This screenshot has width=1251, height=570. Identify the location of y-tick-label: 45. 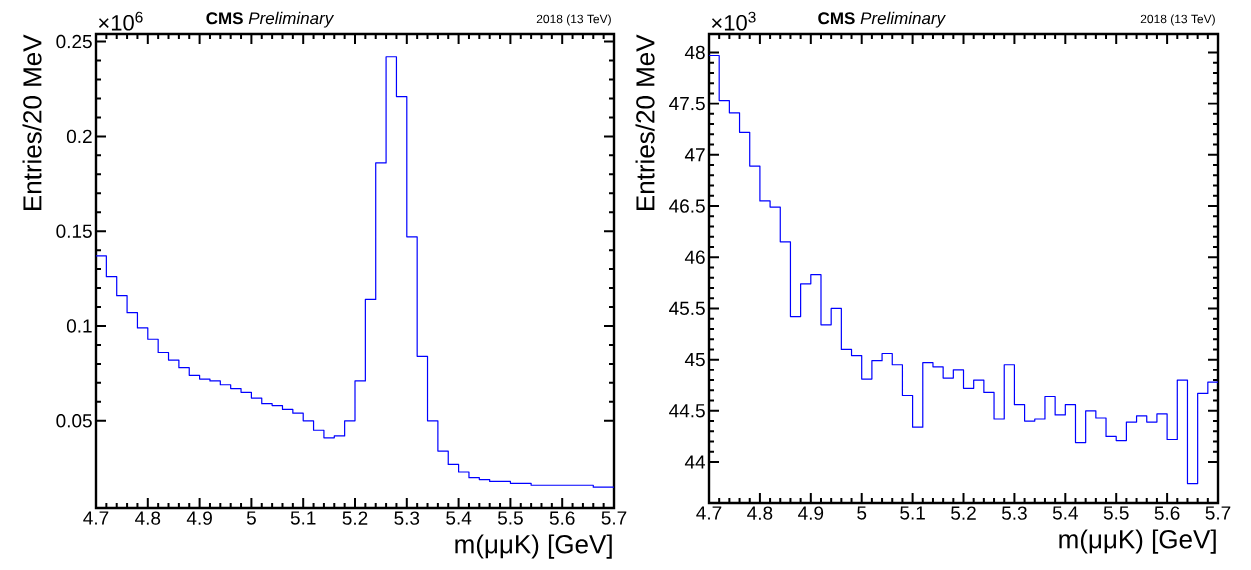
(694, 360).